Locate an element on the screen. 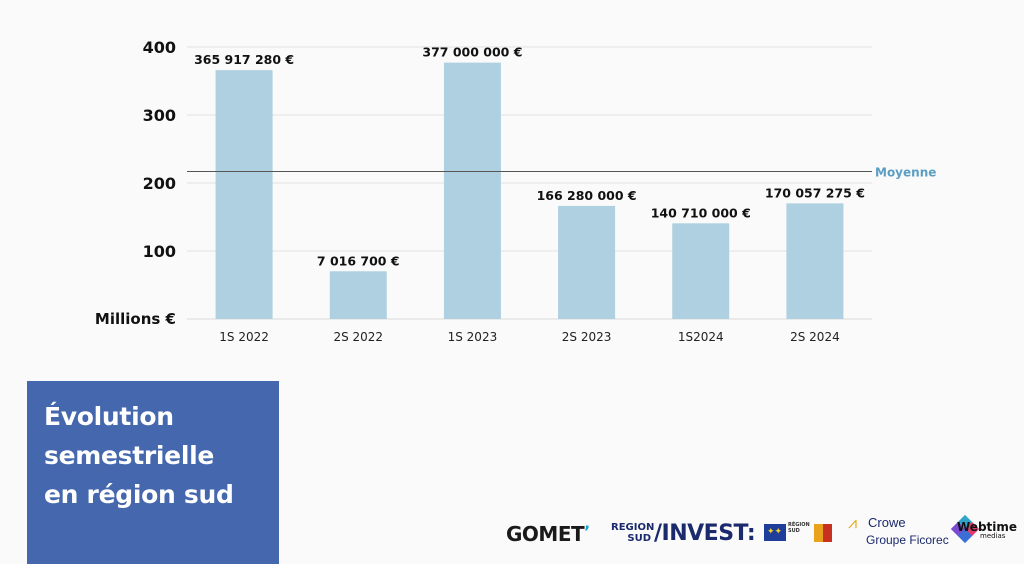 The width and height of the screenshot is (1024, 564). x-tick-label: 1S2024 is located at coordinates (701, 337).